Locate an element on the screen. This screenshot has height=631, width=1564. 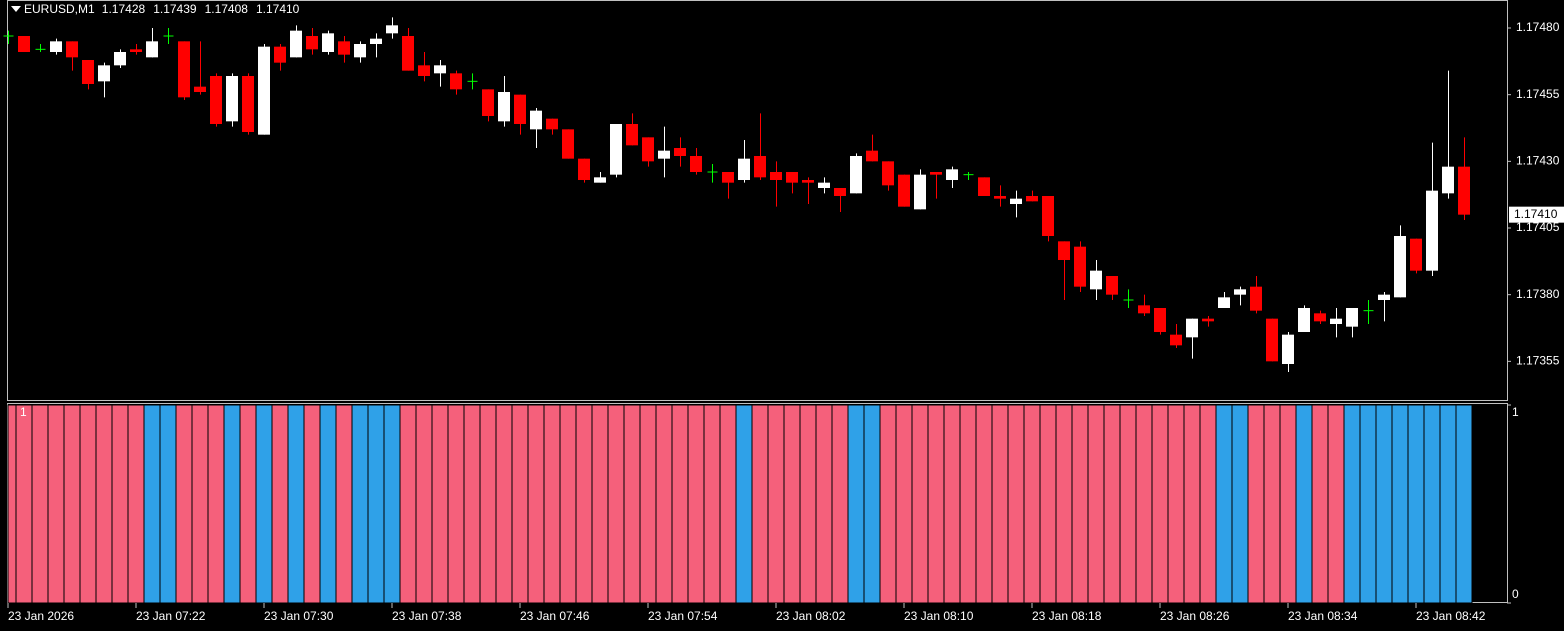
x-tick-label: 23 Jan 08:18 is located at coordinates (1067, 616).